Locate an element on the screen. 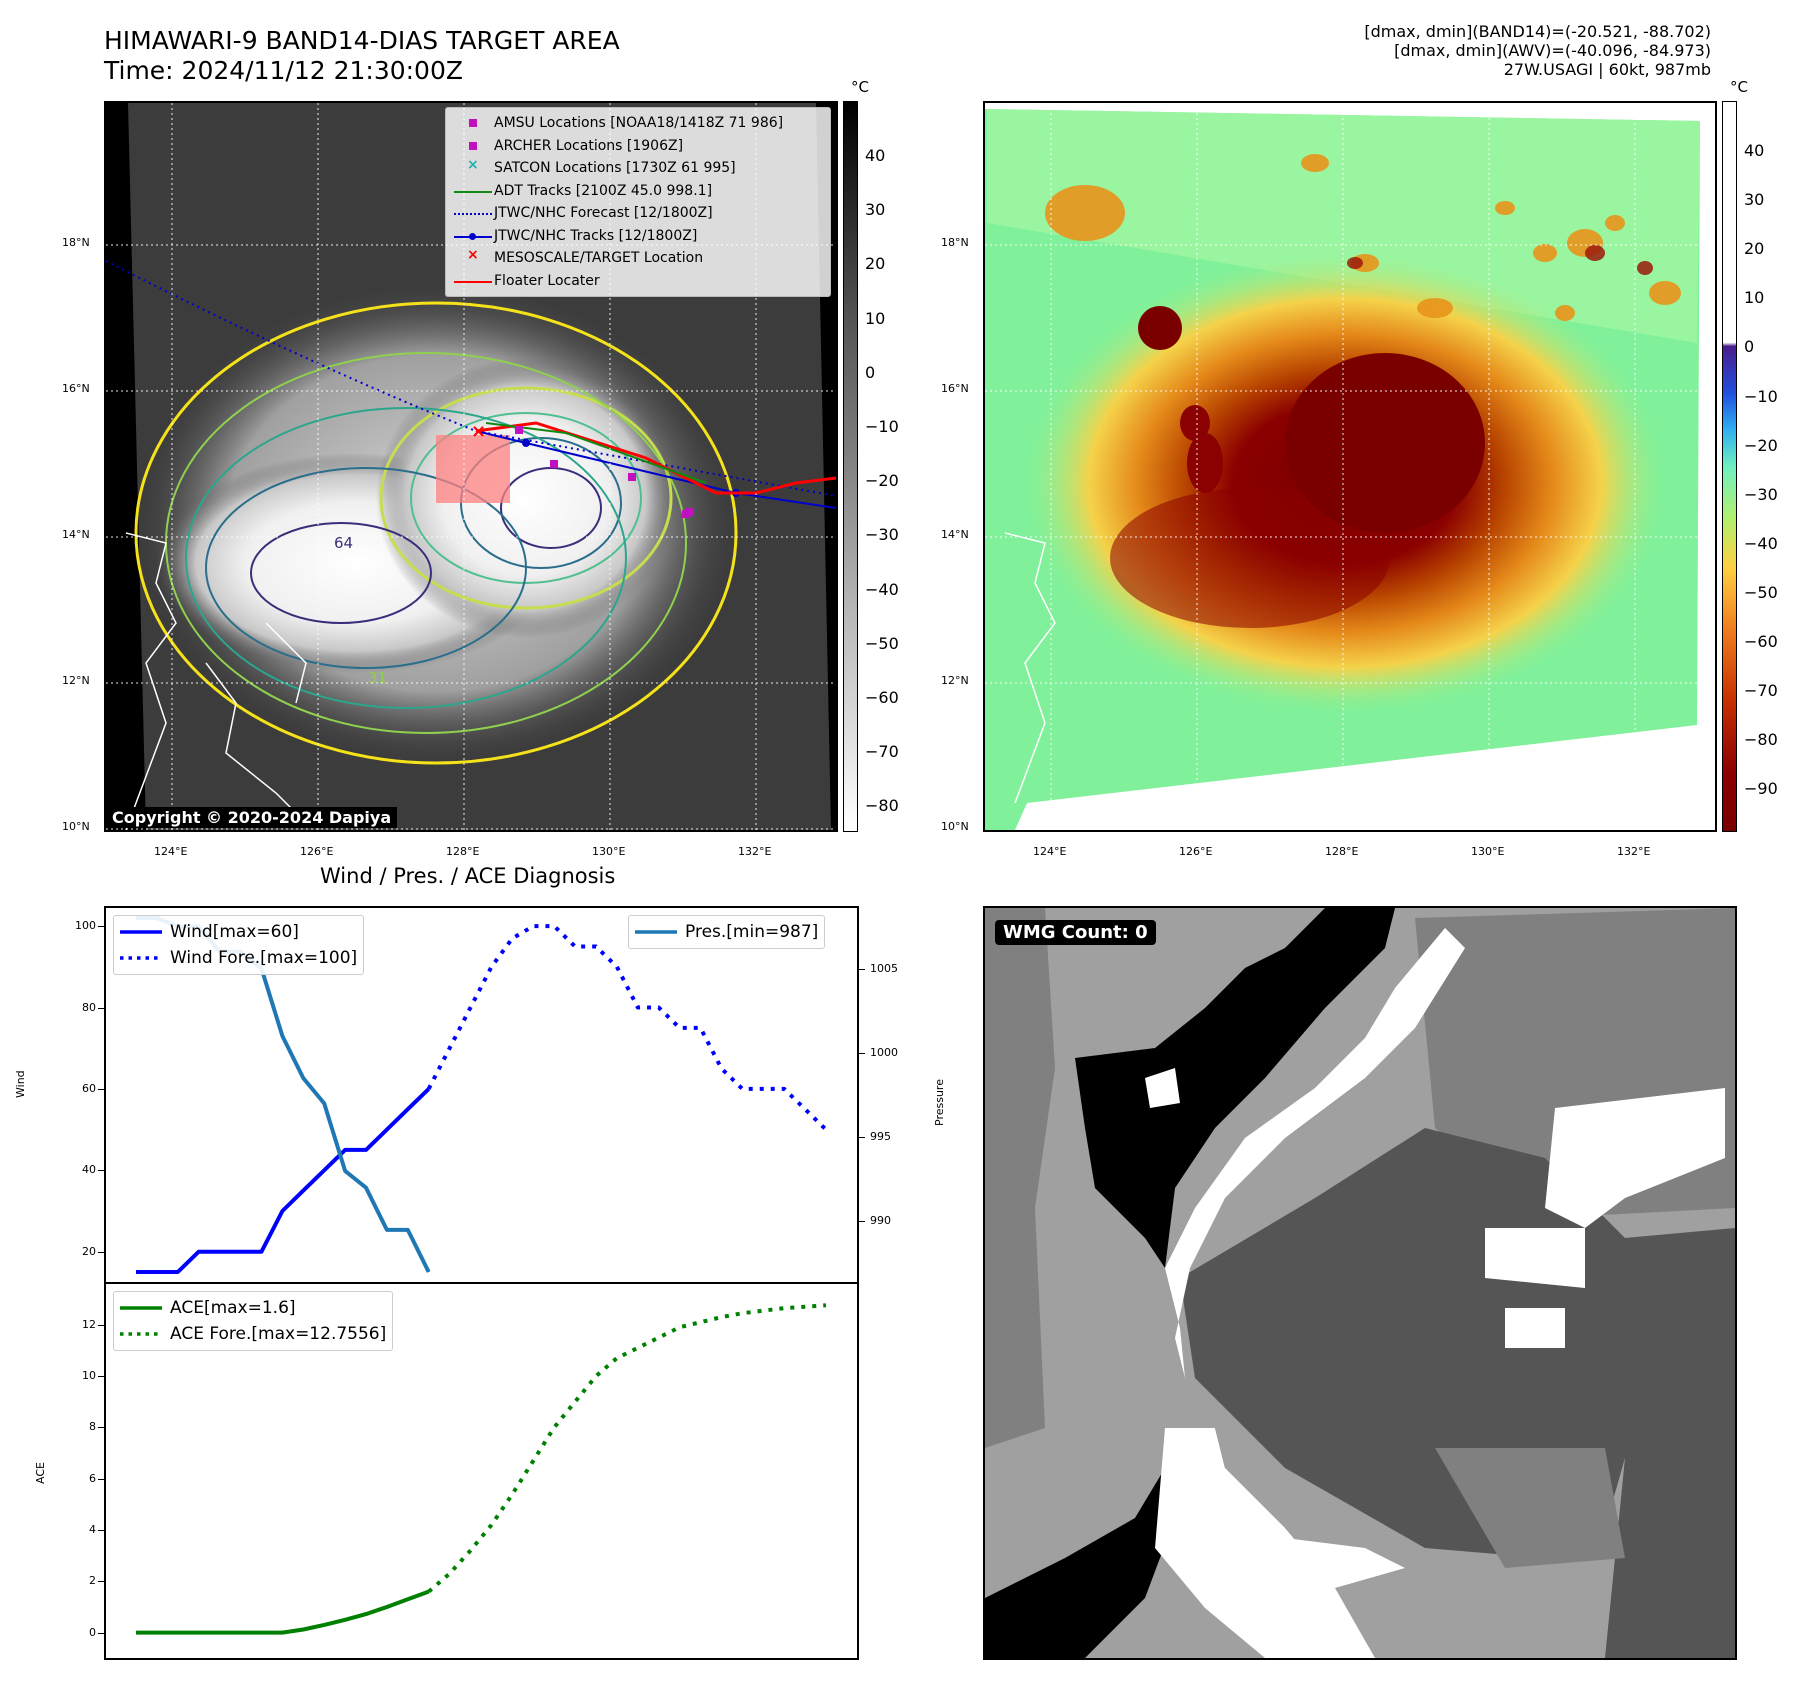 The image size is (1797, 1690). colorbar-right-tick: 10 is located at coordinates (1754, 298).